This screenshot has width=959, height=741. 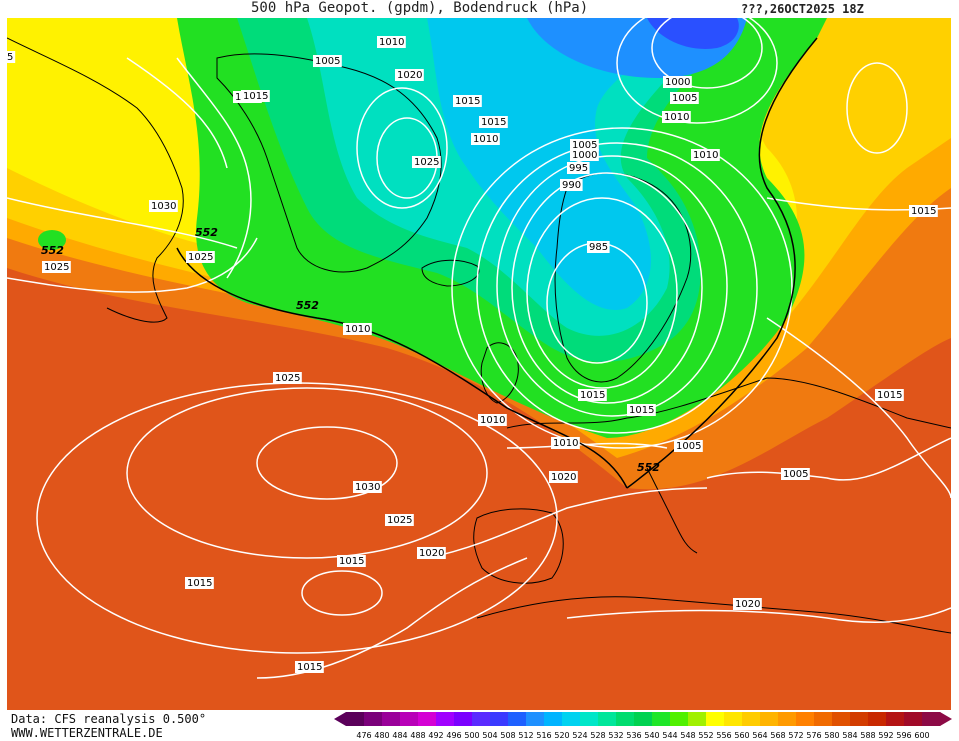 What do you see at coordinates (651, 735) in the screenshot?
I see `colorbar-tick: 540` at bounding box center [651, 735].